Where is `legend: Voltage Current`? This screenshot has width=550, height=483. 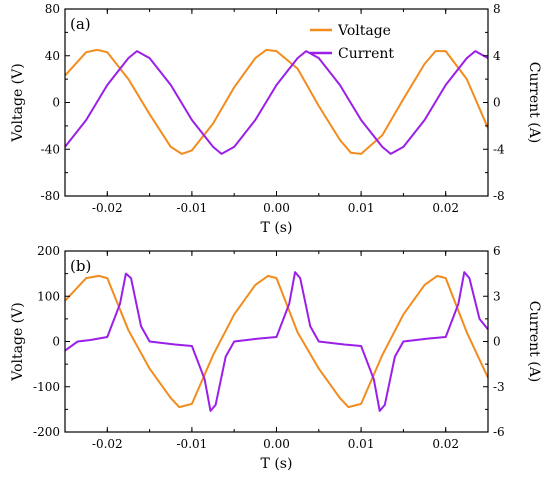 legend: Voltage Current is located at coordinates (352, 42).